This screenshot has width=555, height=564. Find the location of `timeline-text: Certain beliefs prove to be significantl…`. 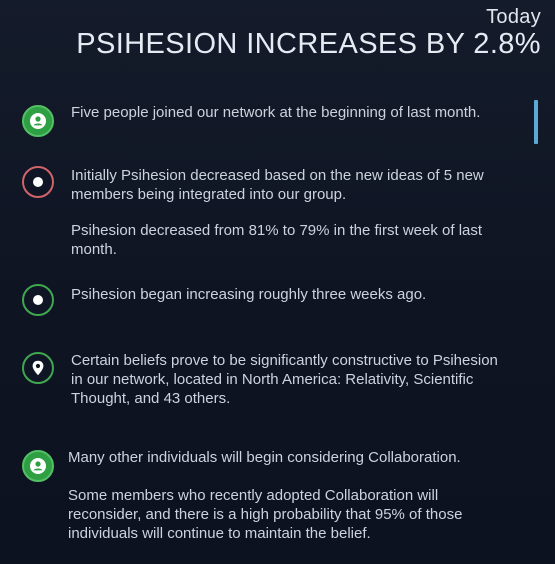

timeline-text: Certain beliefs prove to be significantl… is located at coordinates (284, 379).